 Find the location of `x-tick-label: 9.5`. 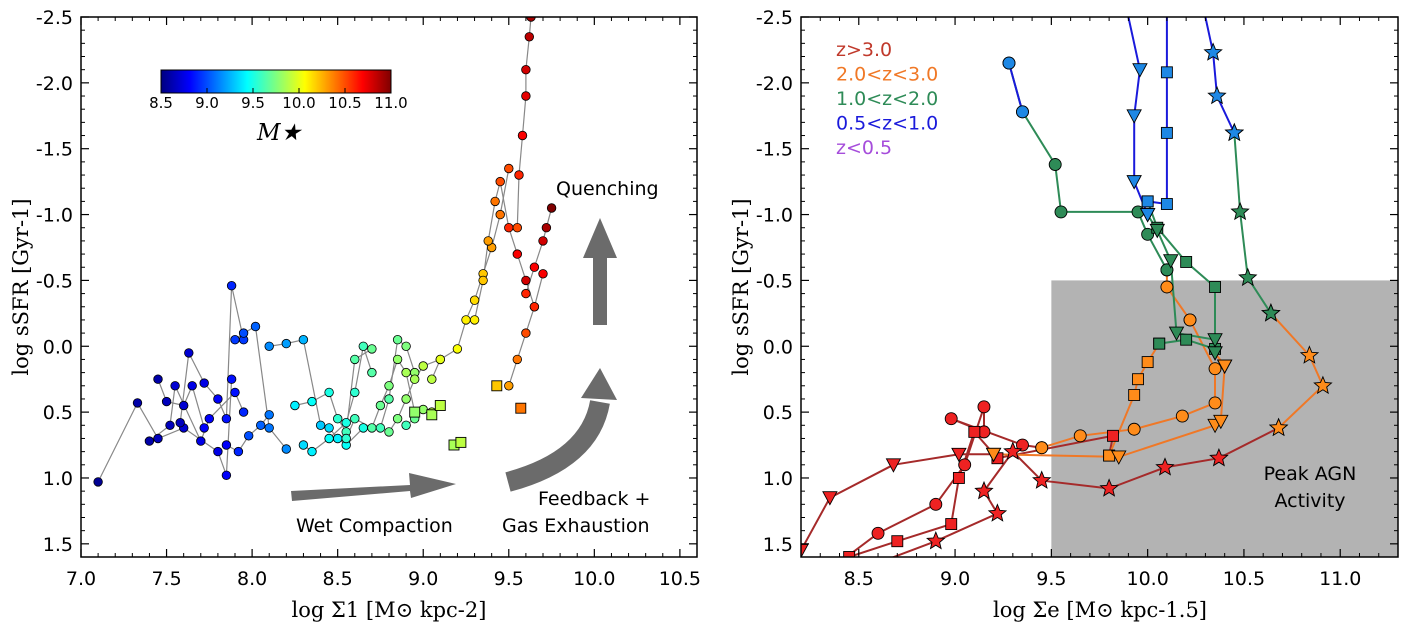

x-tick-label: 9.5 is located at coordinates (1051, 579).